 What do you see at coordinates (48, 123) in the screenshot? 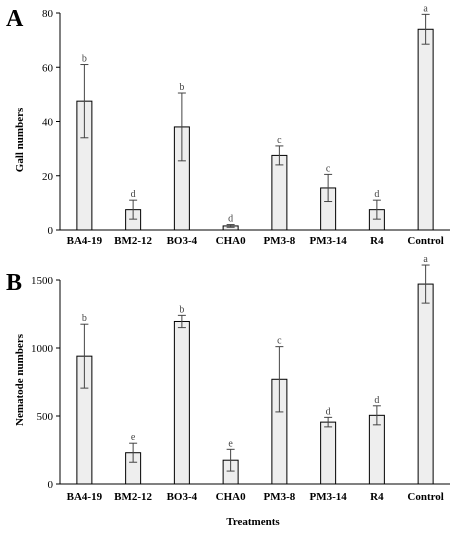
I see `y-tick-label: 40` at bounding box center [48, 123].